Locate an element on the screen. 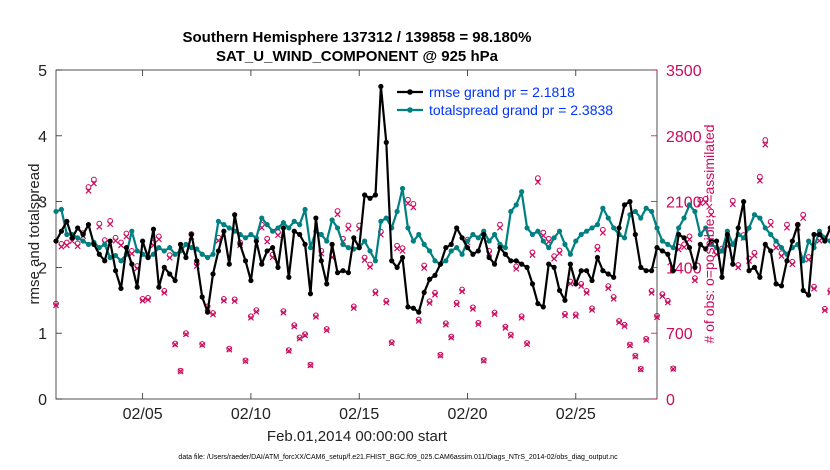  y-axis-right-label: # of obs: o=possible; ×=assimilated is located at coordinates (709, 233).